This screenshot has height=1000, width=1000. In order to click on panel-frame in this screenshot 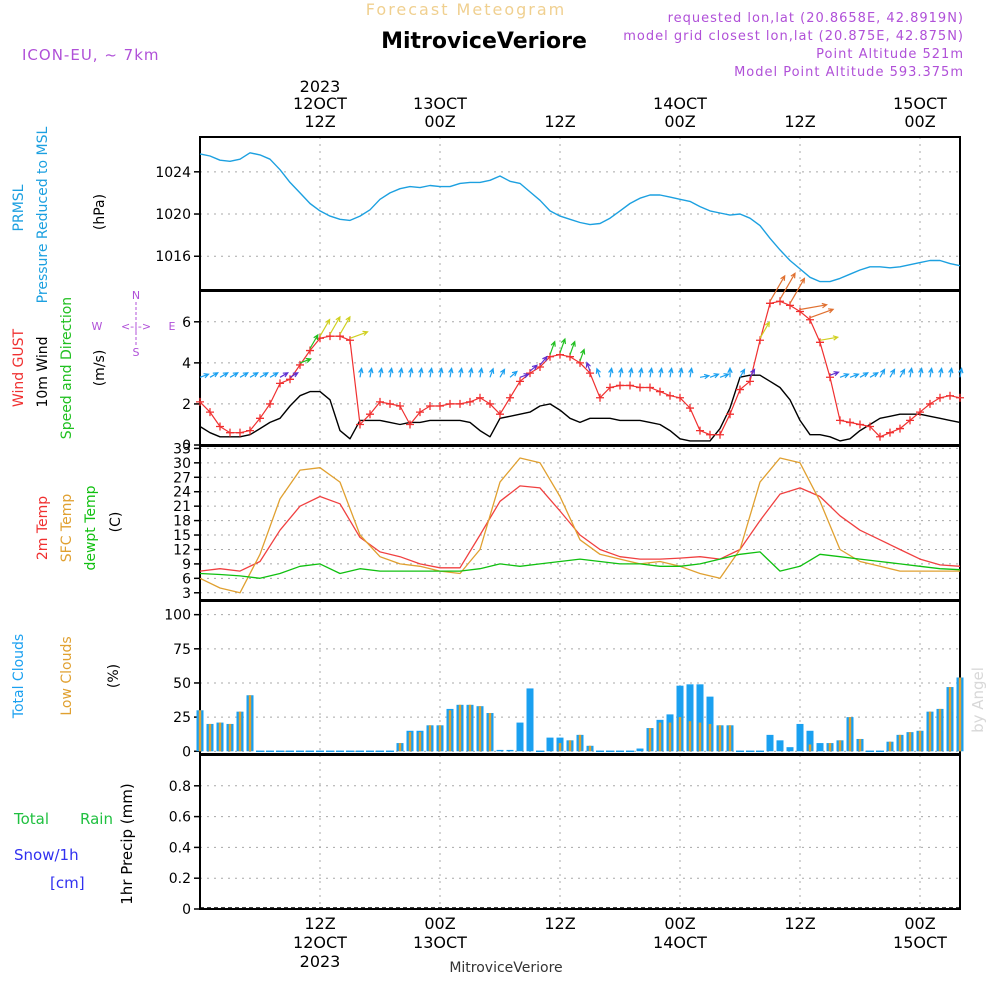, I will do `click(580, 213)`.